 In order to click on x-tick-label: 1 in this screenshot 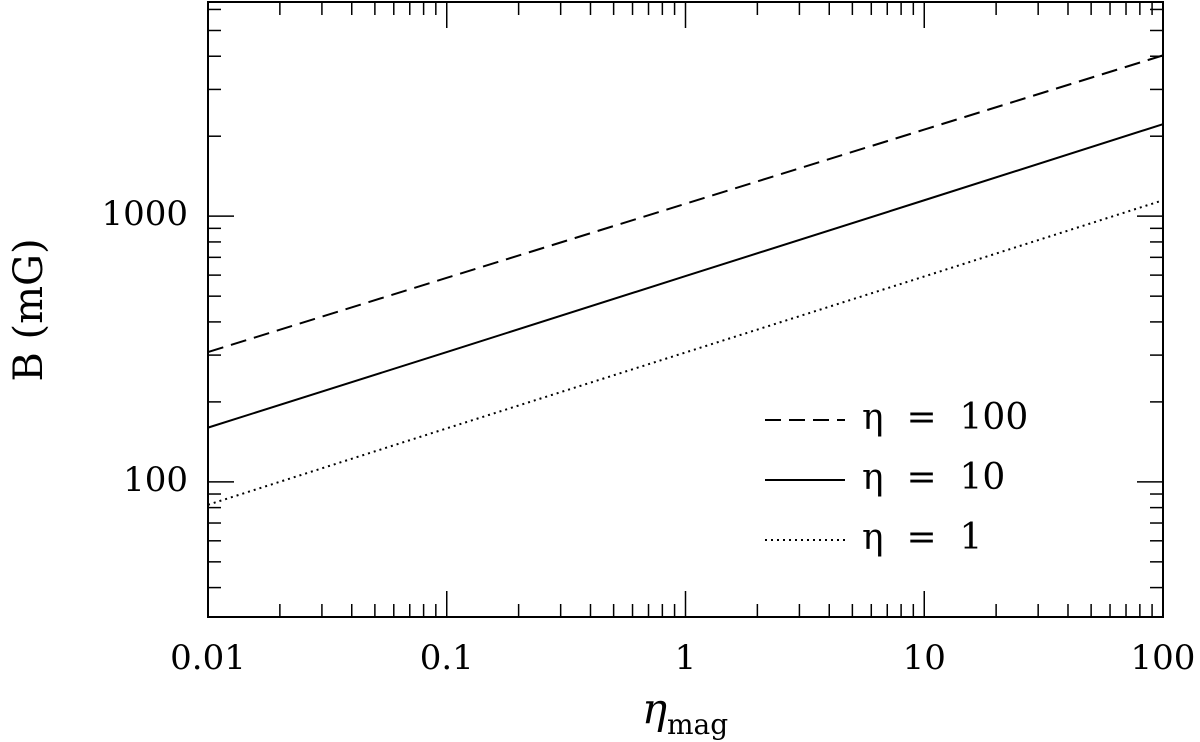, I will do `click(686, 658)`.